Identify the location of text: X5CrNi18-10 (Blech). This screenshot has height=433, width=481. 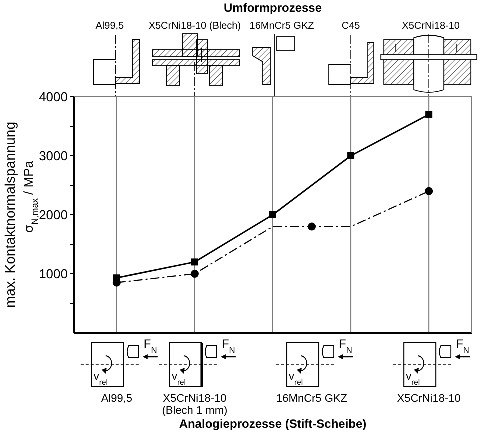
(195, 26).